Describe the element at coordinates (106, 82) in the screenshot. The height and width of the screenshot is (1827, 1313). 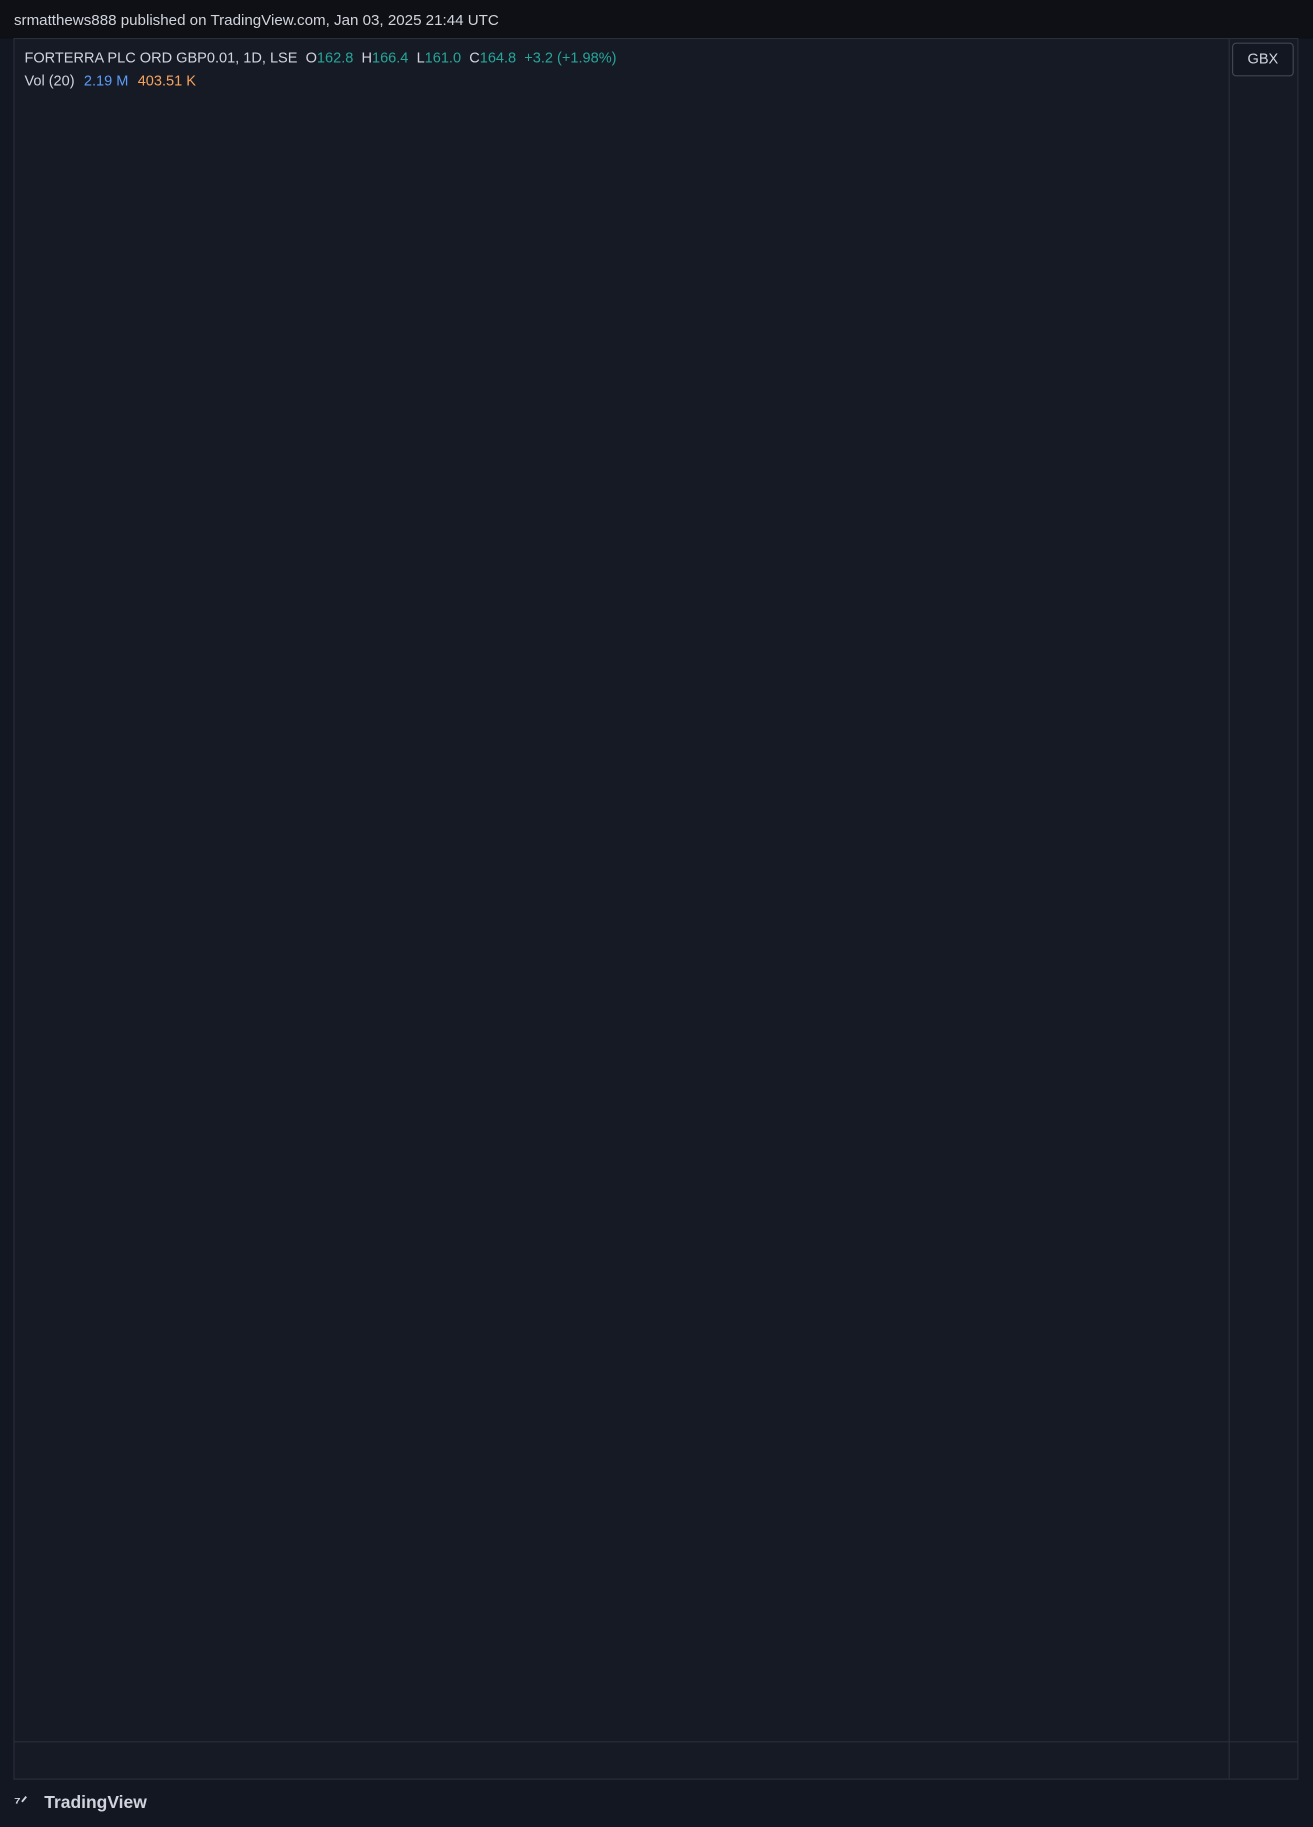
I see `vol-value: 2.19 M` at that location.